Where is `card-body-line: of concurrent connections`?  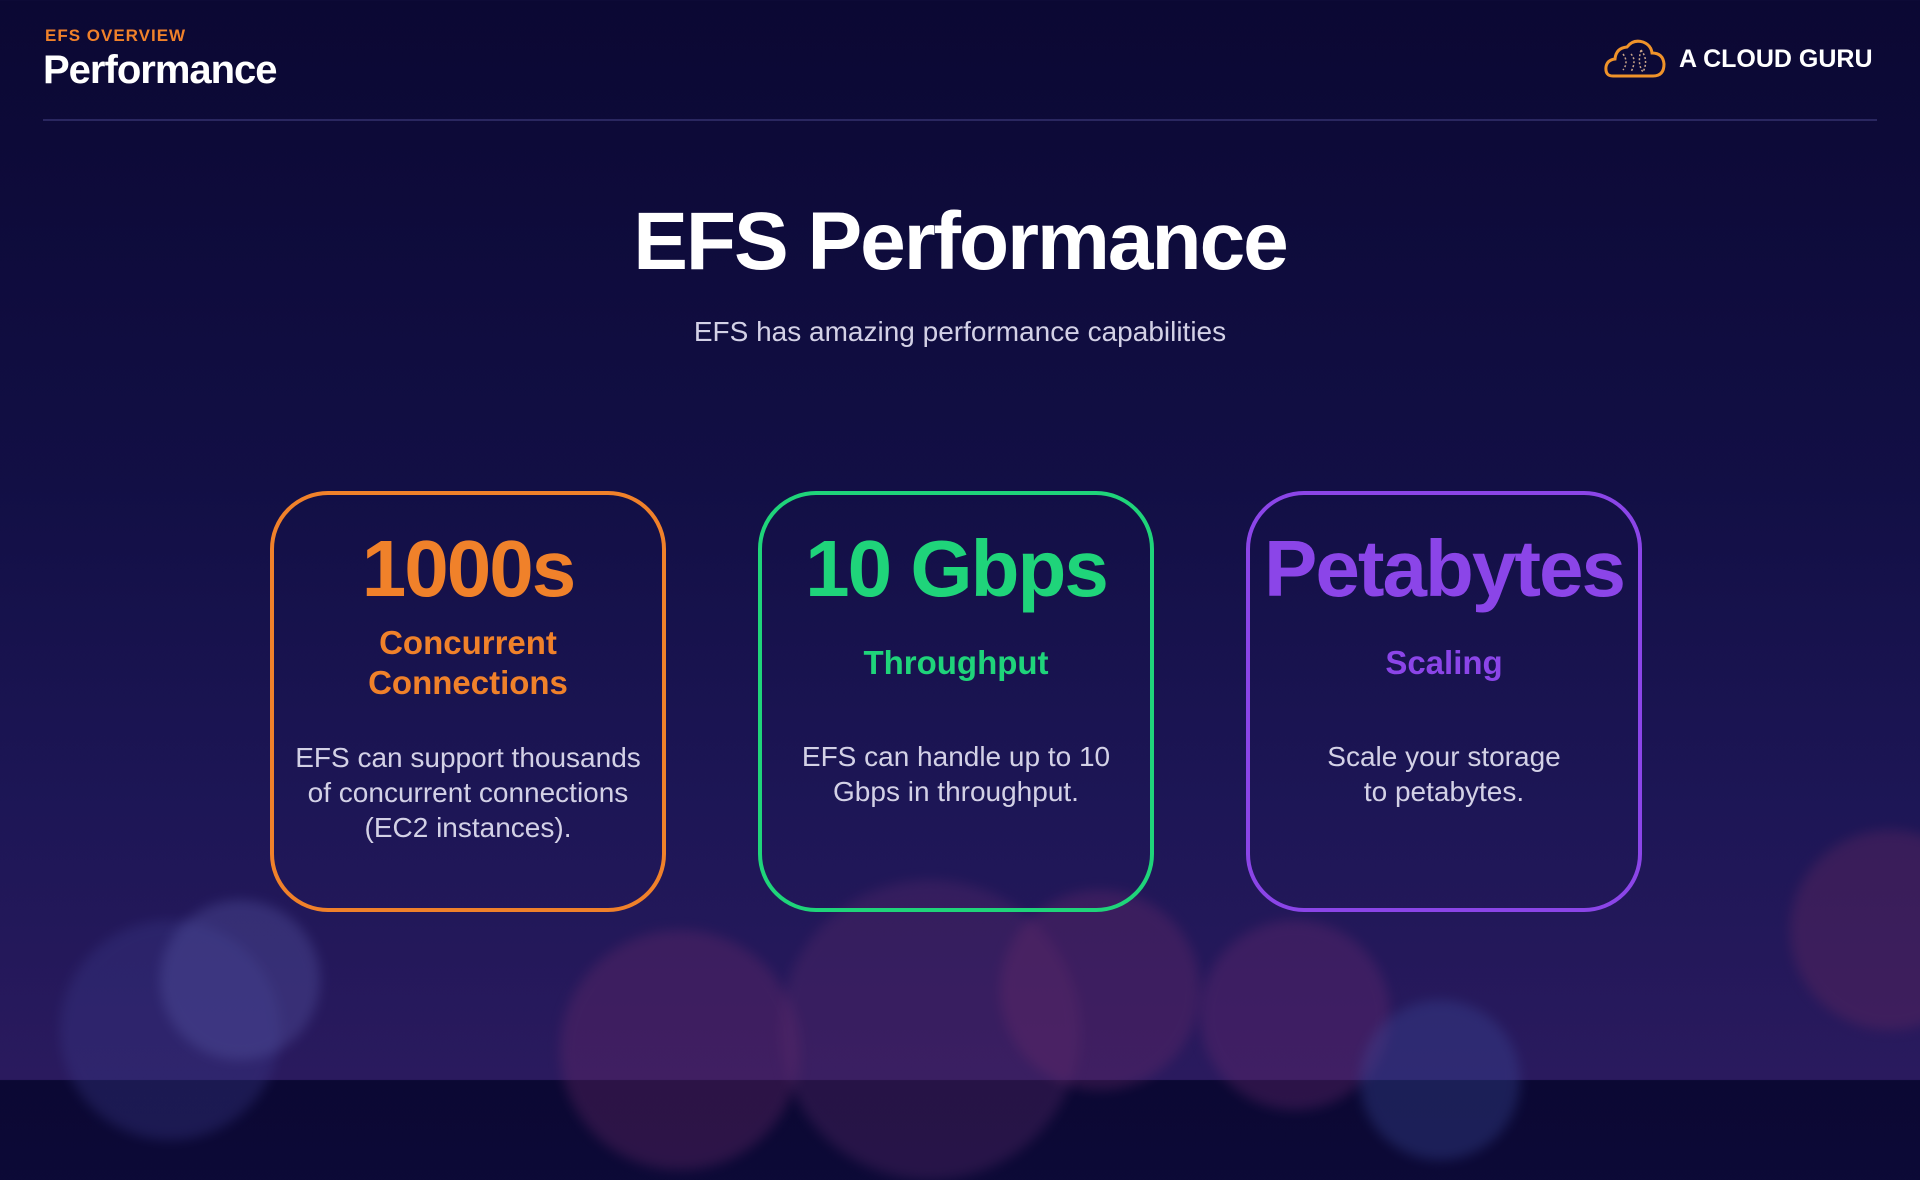 card-body-line: of concurrent connections is located at coordinates (468, 792).